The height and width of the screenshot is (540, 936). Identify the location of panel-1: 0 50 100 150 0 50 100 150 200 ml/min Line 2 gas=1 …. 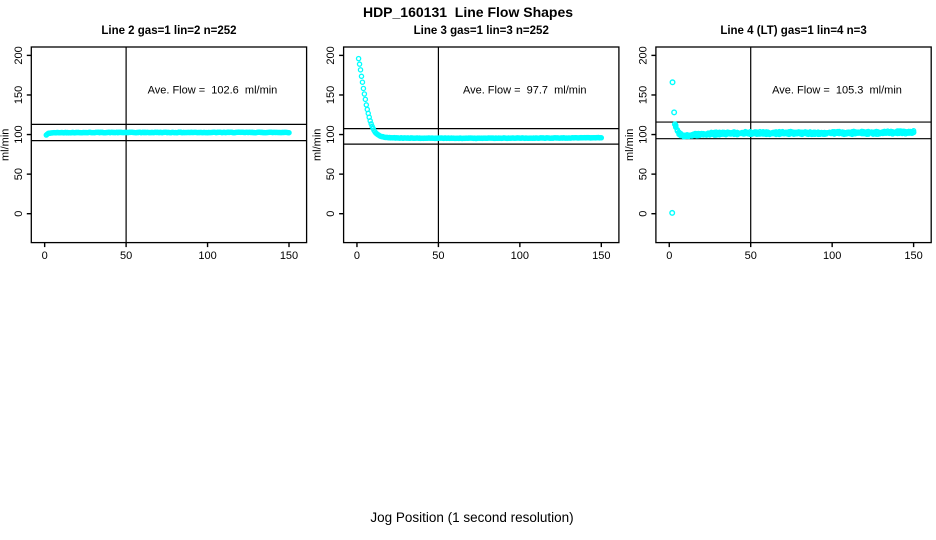
(154, 143).